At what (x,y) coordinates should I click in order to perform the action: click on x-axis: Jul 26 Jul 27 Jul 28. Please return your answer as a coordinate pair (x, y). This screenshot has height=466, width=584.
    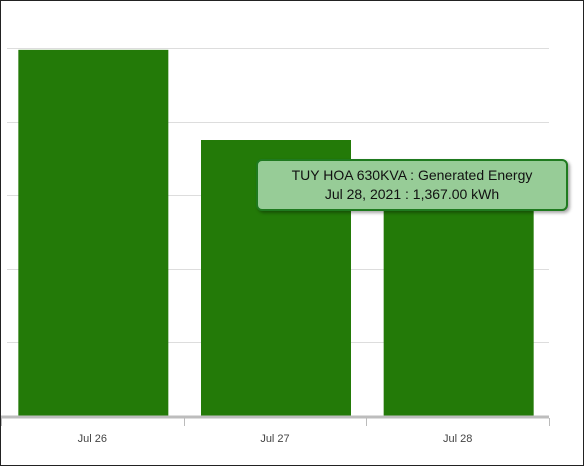
    Looking at the image, I should click on (275, 430).